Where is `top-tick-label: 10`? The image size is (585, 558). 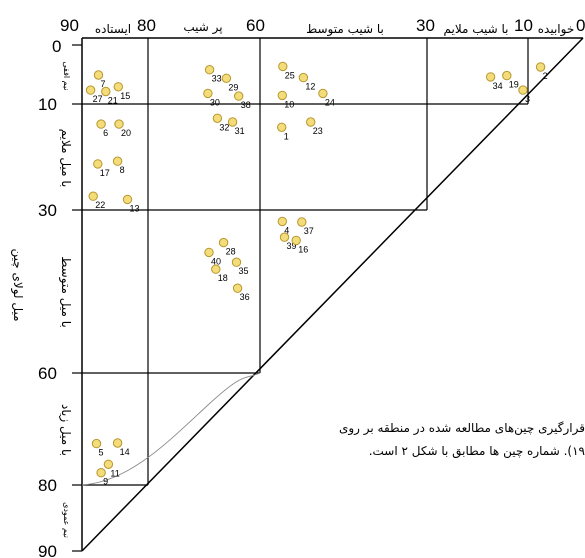
top-tick-label: 10 is located at coordinates (523, 25).